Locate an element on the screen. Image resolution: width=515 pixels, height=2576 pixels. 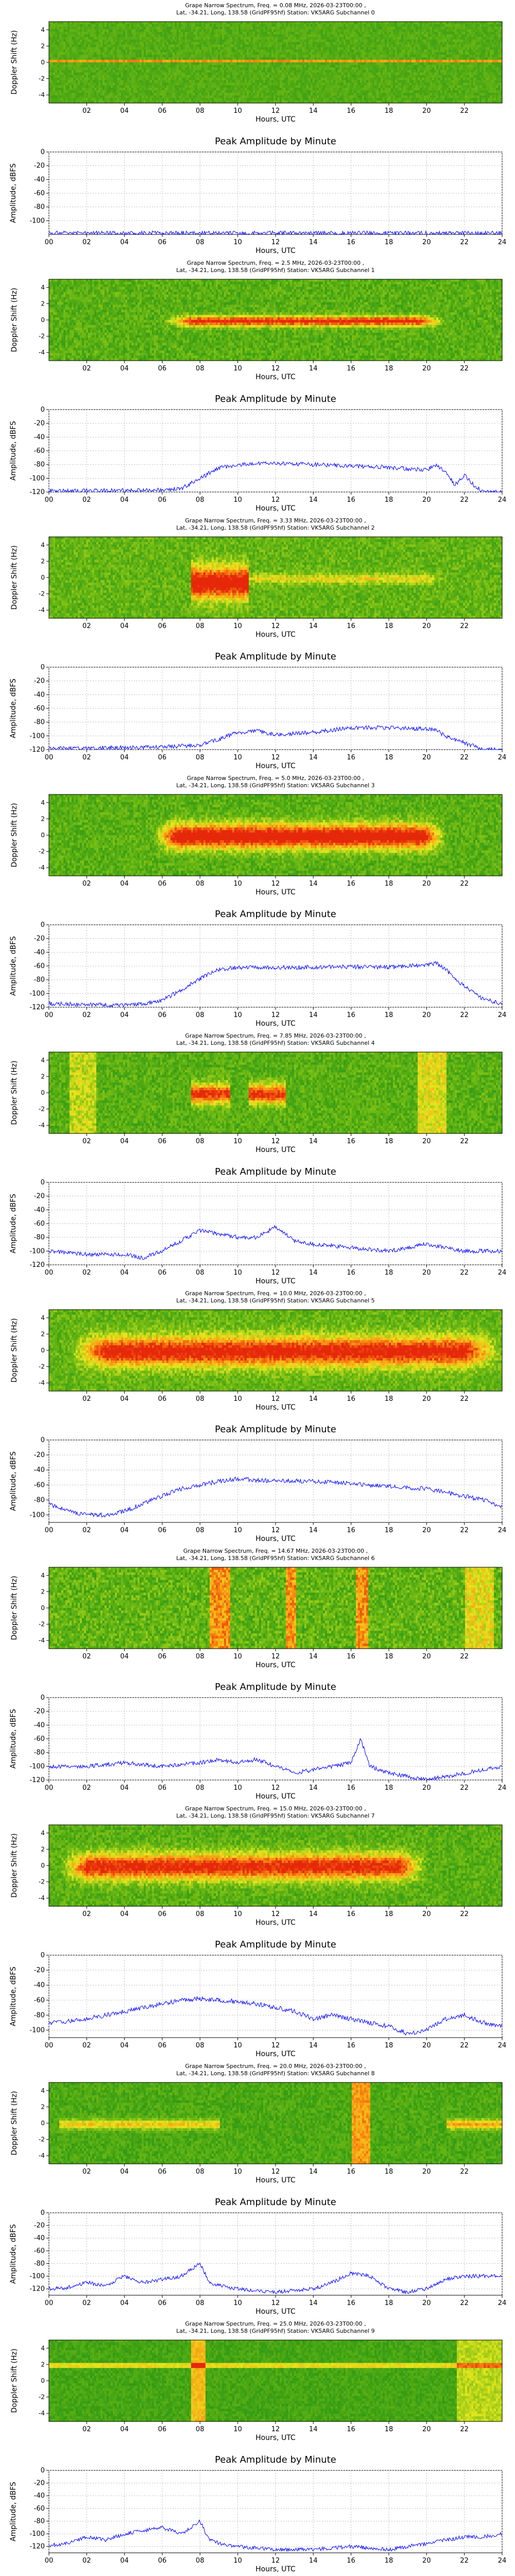
x-tick-label: 00 is located at coordinates (49, 1273).